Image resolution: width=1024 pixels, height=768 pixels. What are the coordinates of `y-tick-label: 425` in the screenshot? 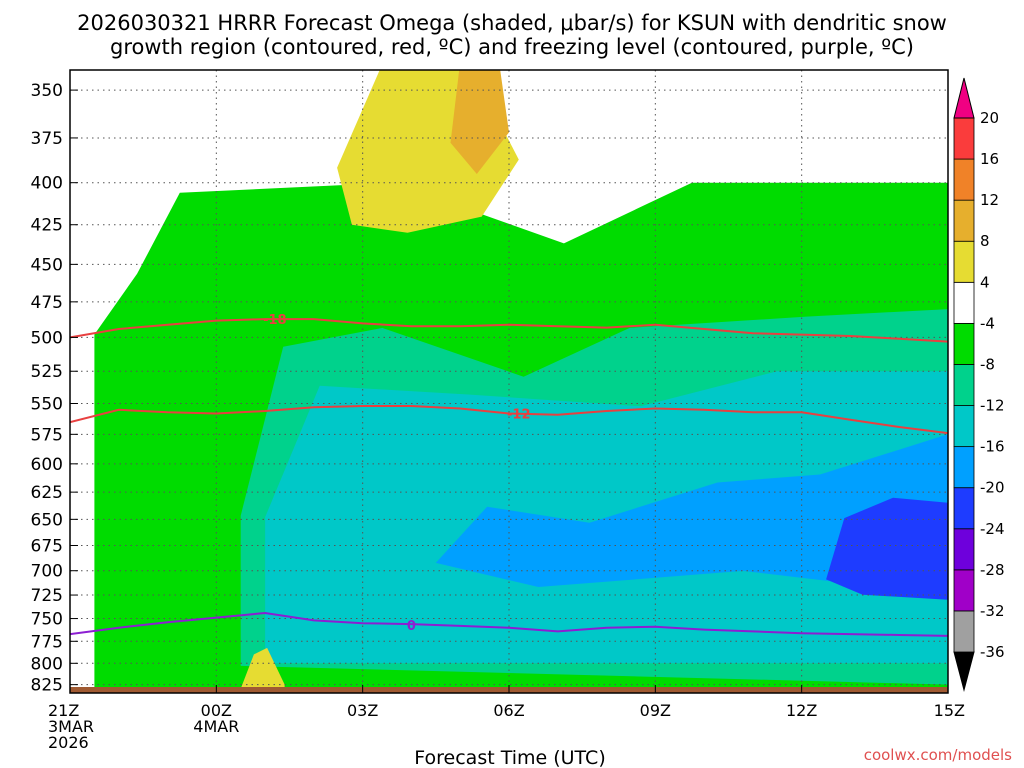 It's located at (47, 226).